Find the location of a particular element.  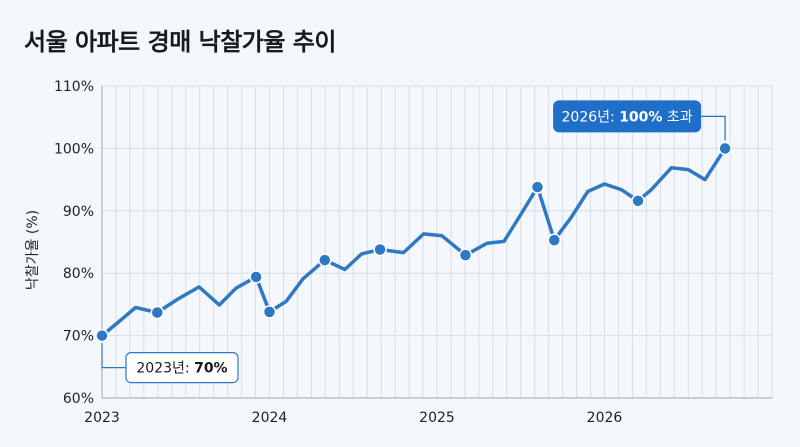

annotation-text: 2023년: 70% is located at coordinates (181, 369).